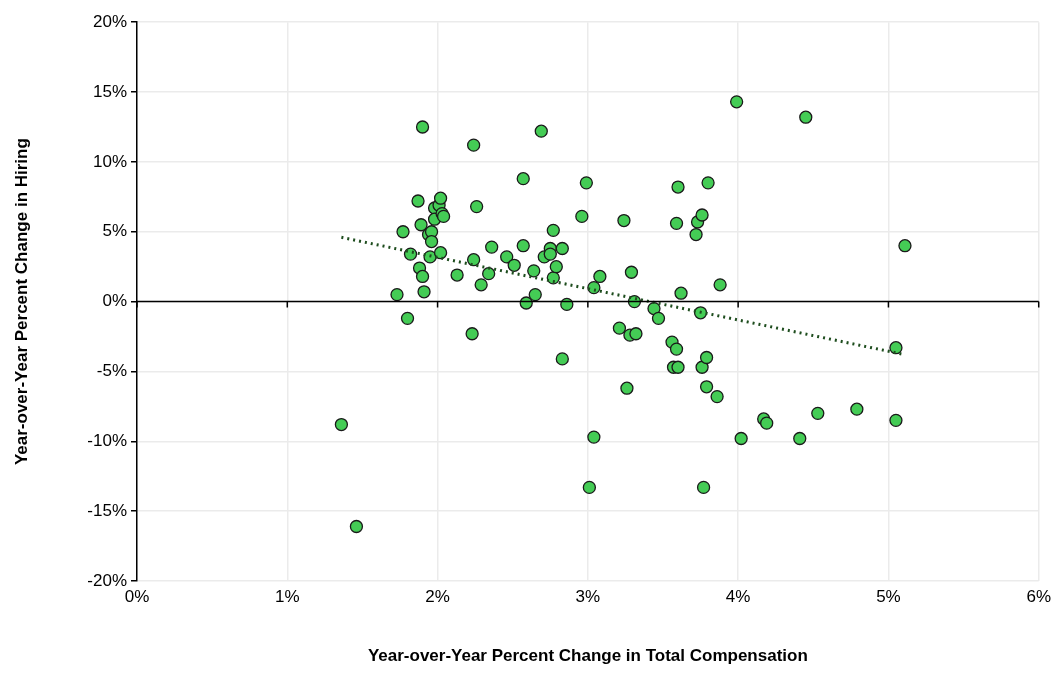 This screenshot has width=1057, height=679. Describe the element at coordinates (107, 510) in the screenshot. I see `y-tick-label: -15%` at that location.